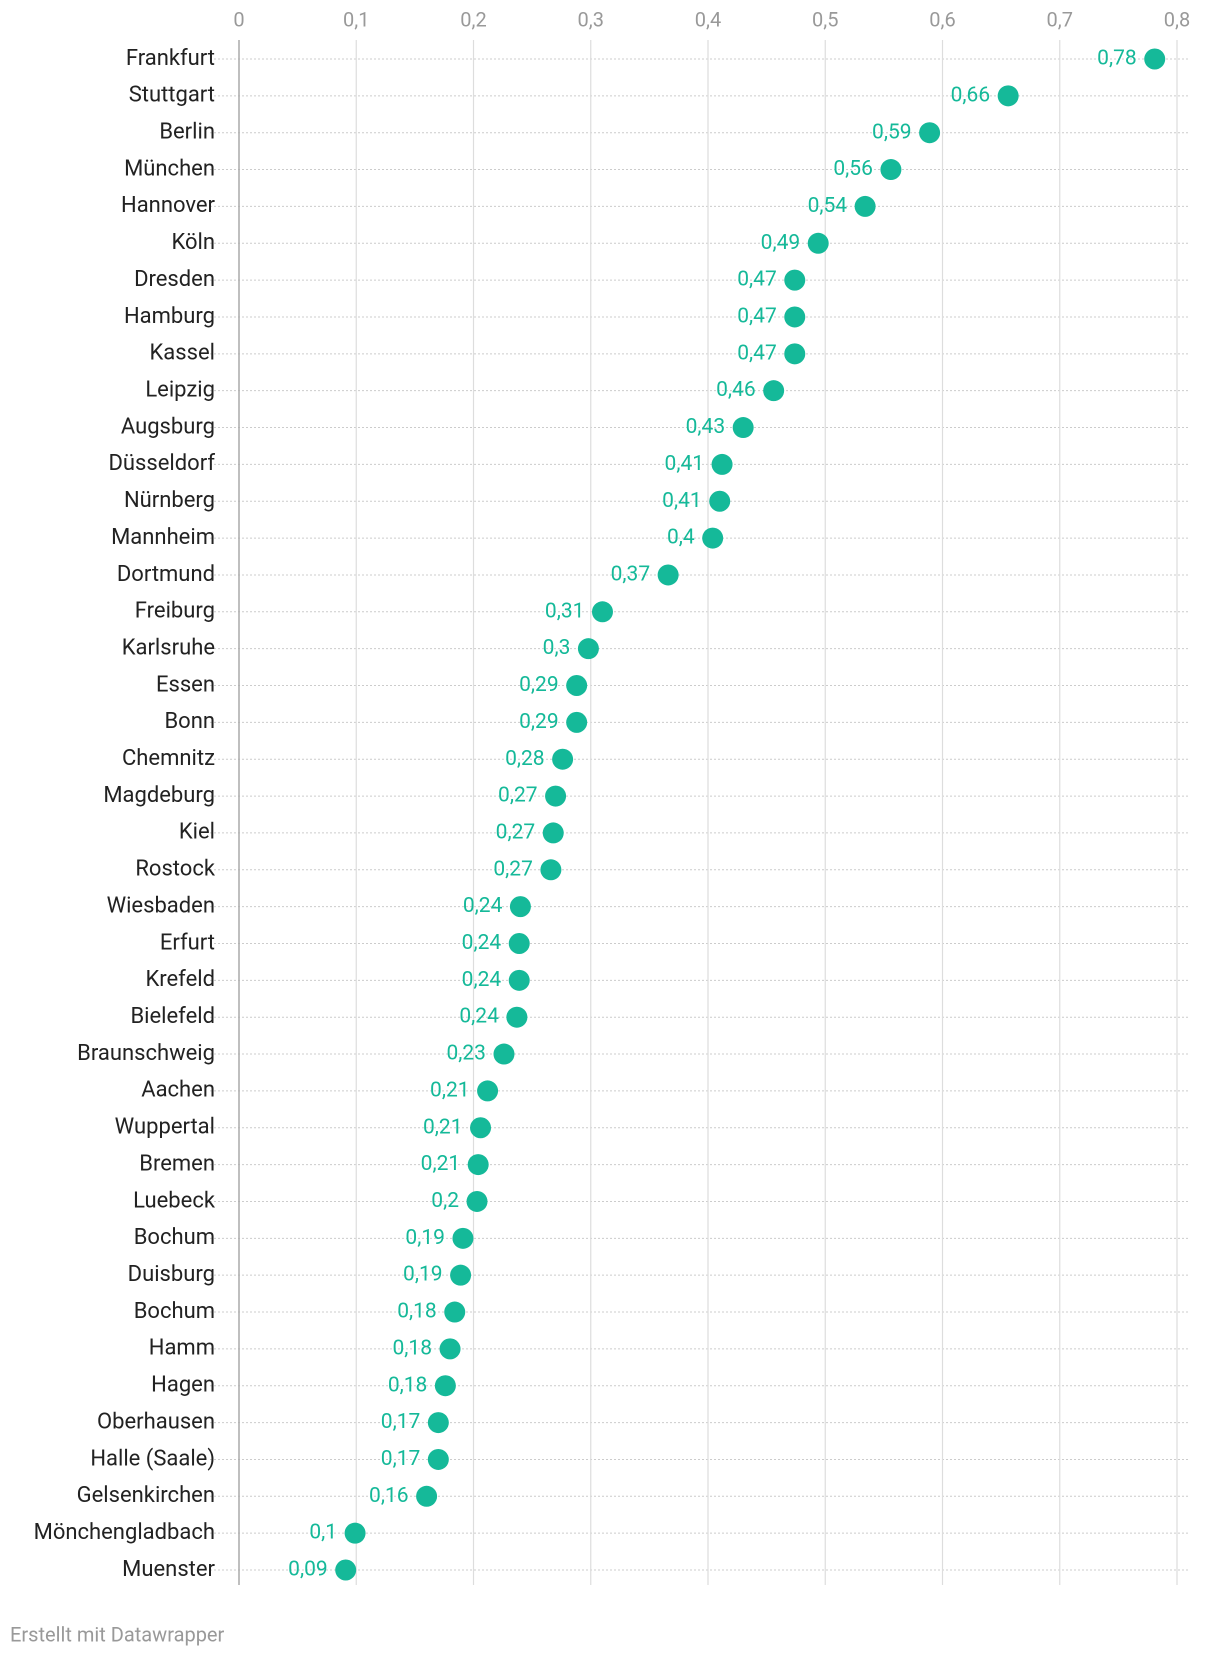  Describe the element at coordinates (156, 1421) in the screenshot. I see `y-tick-label: Oberhausen` at that location.